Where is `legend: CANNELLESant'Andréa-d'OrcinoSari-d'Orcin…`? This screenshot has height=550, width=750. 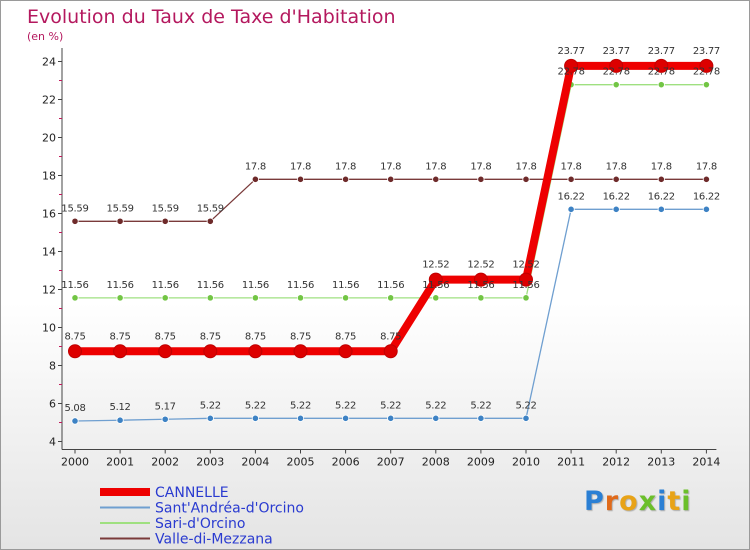 legend: CANNELLESant'Andréa-d'OrcinoSari-d'Orcin… is located at coordinates (202, 516).